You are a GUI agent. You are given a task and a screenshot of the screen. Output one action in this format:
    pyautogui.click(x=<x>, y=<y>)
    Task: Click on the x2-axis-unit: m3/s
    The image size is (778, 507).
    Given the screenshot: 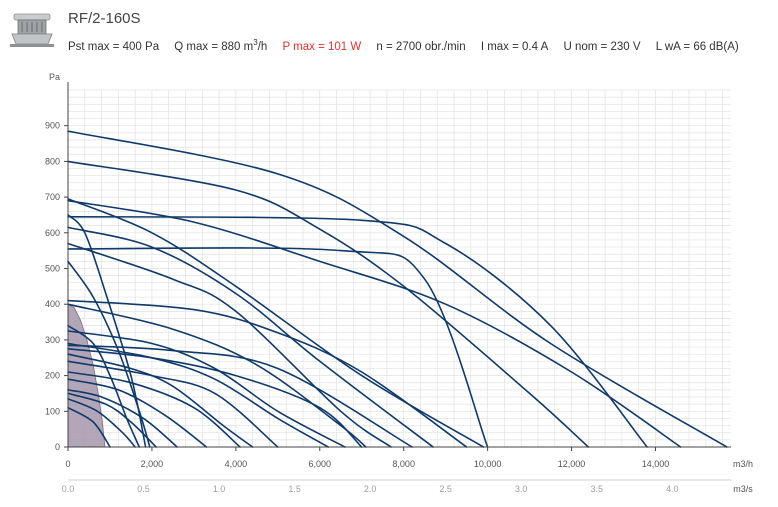 What is the action you would take?
    pyautogui.click(x=743, y=489)
    